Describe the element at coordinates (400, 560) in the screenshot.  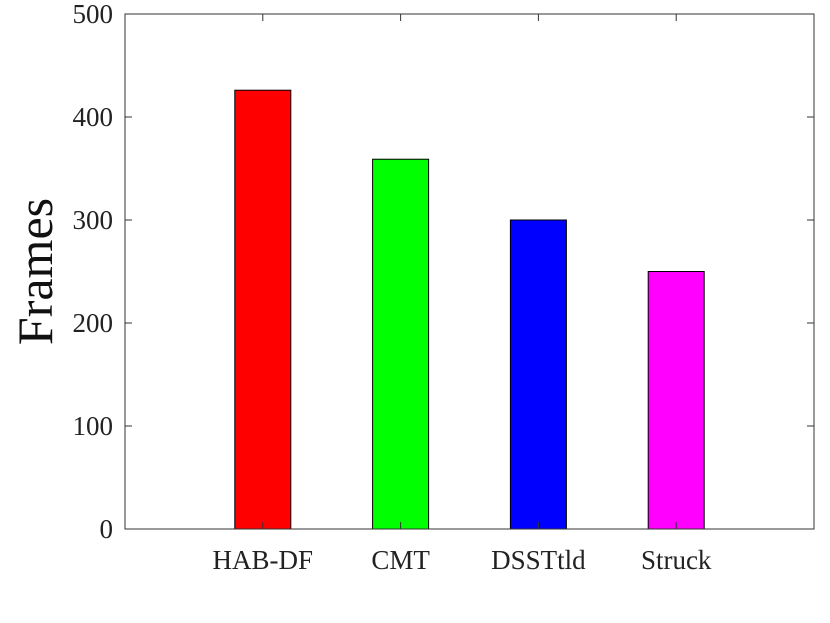
I see `x-tick-label: CMT` at that location.